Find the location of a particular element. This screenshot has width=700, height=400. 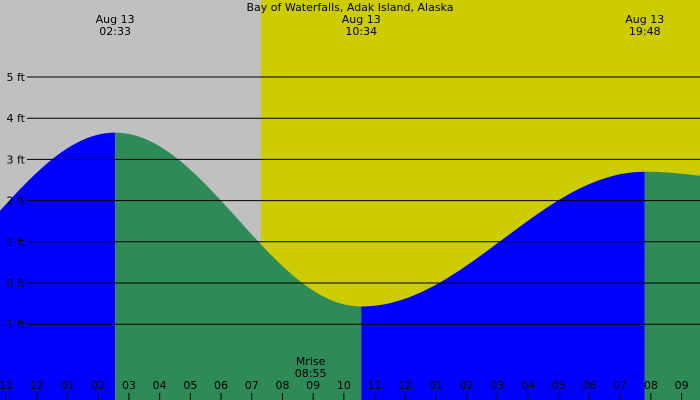

moonrise-time: 08:55 is located at coordinates (311, 373).